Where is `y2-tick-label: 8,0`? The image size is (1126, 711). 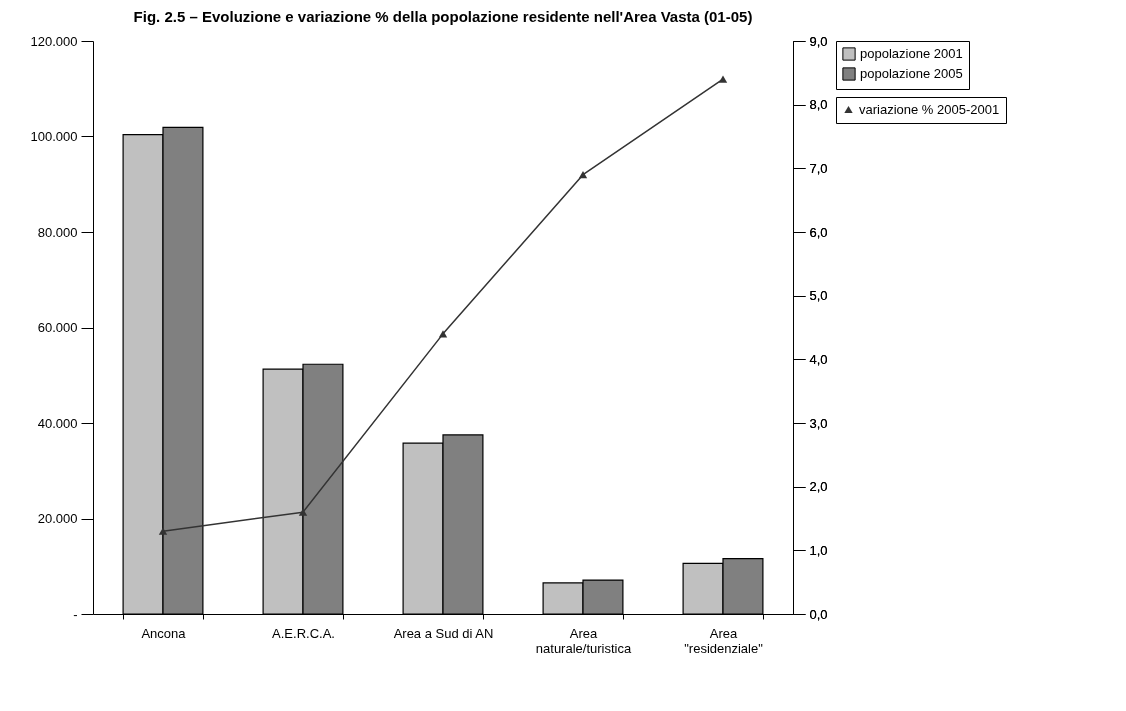
y2-tick-label: 8,0 is located at coordinates (818, 105).